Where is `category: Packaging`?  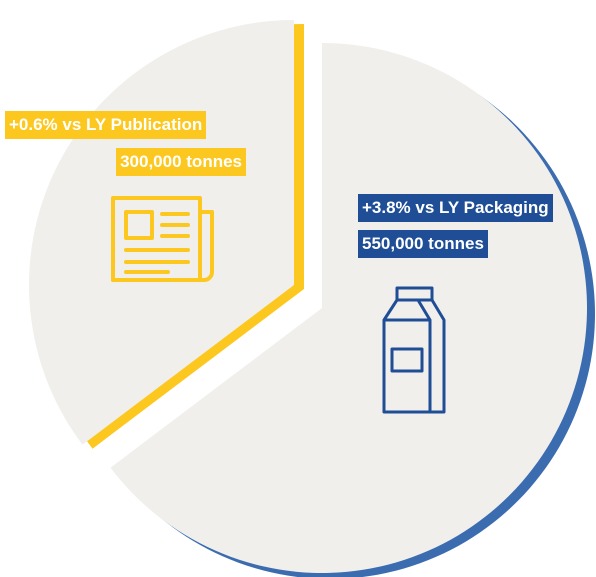 category: Packaging is located at coordinates (506, 207).